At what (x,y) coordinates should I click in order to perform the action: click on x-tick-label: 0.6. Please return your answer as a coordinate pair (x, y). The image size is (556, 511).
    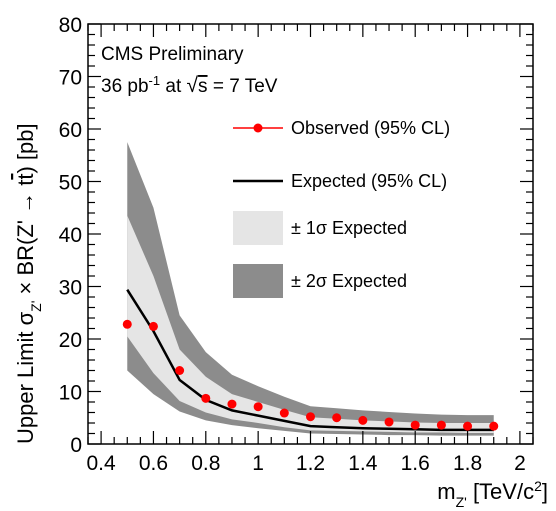
    Looking at the image, I should click on (153, 463).